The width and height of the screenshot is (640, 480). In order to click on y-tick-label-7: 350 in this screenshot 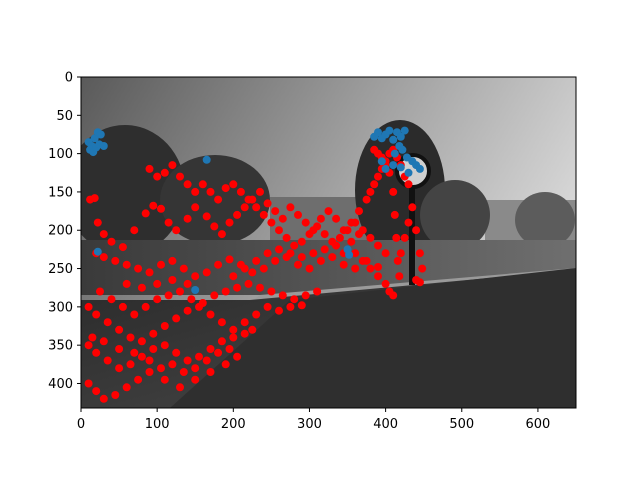, I will do `click(60, 346)`.